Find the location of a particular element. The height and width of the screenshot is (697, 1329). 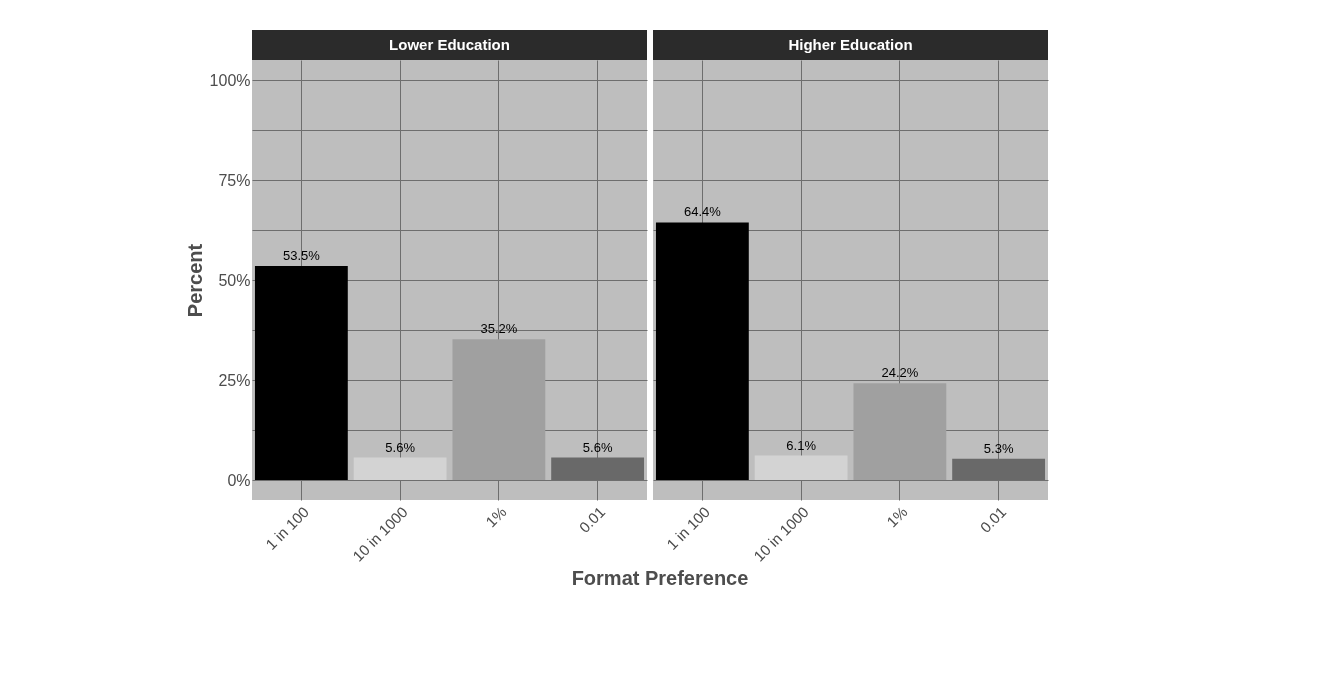

data-label: 64.4% is located at coordinates (702, 212).